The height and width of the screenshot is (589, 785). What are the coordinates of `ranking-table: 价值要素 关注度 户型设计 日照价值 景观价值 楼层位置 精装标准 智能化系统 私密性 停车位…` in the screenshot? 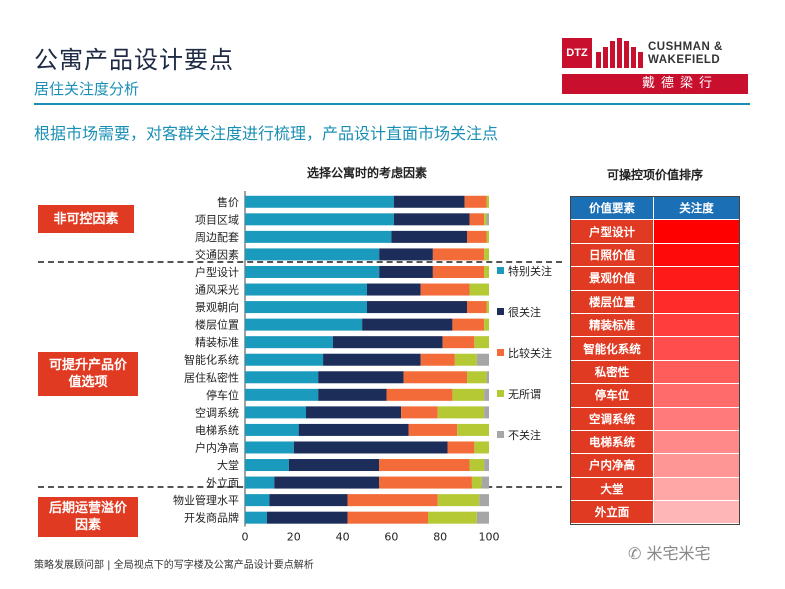 It's located at (655, 361).